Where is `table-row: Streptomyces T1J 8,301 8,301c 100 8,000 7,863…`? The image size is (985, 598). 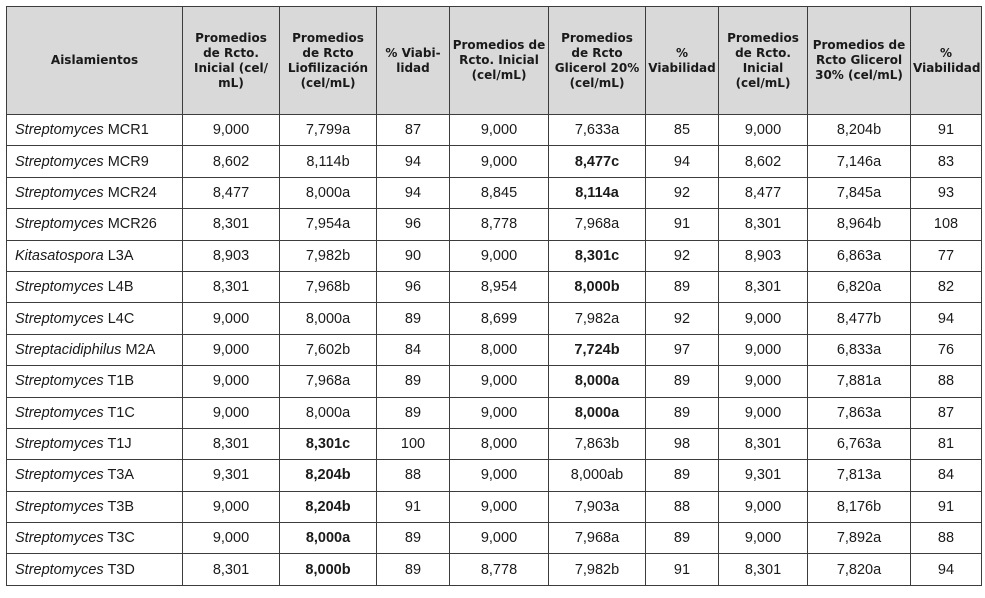
table-row: Streptomyces T1J 8,301 8,301c 100 8,000 7,863… is located at coordinates (494, 444).